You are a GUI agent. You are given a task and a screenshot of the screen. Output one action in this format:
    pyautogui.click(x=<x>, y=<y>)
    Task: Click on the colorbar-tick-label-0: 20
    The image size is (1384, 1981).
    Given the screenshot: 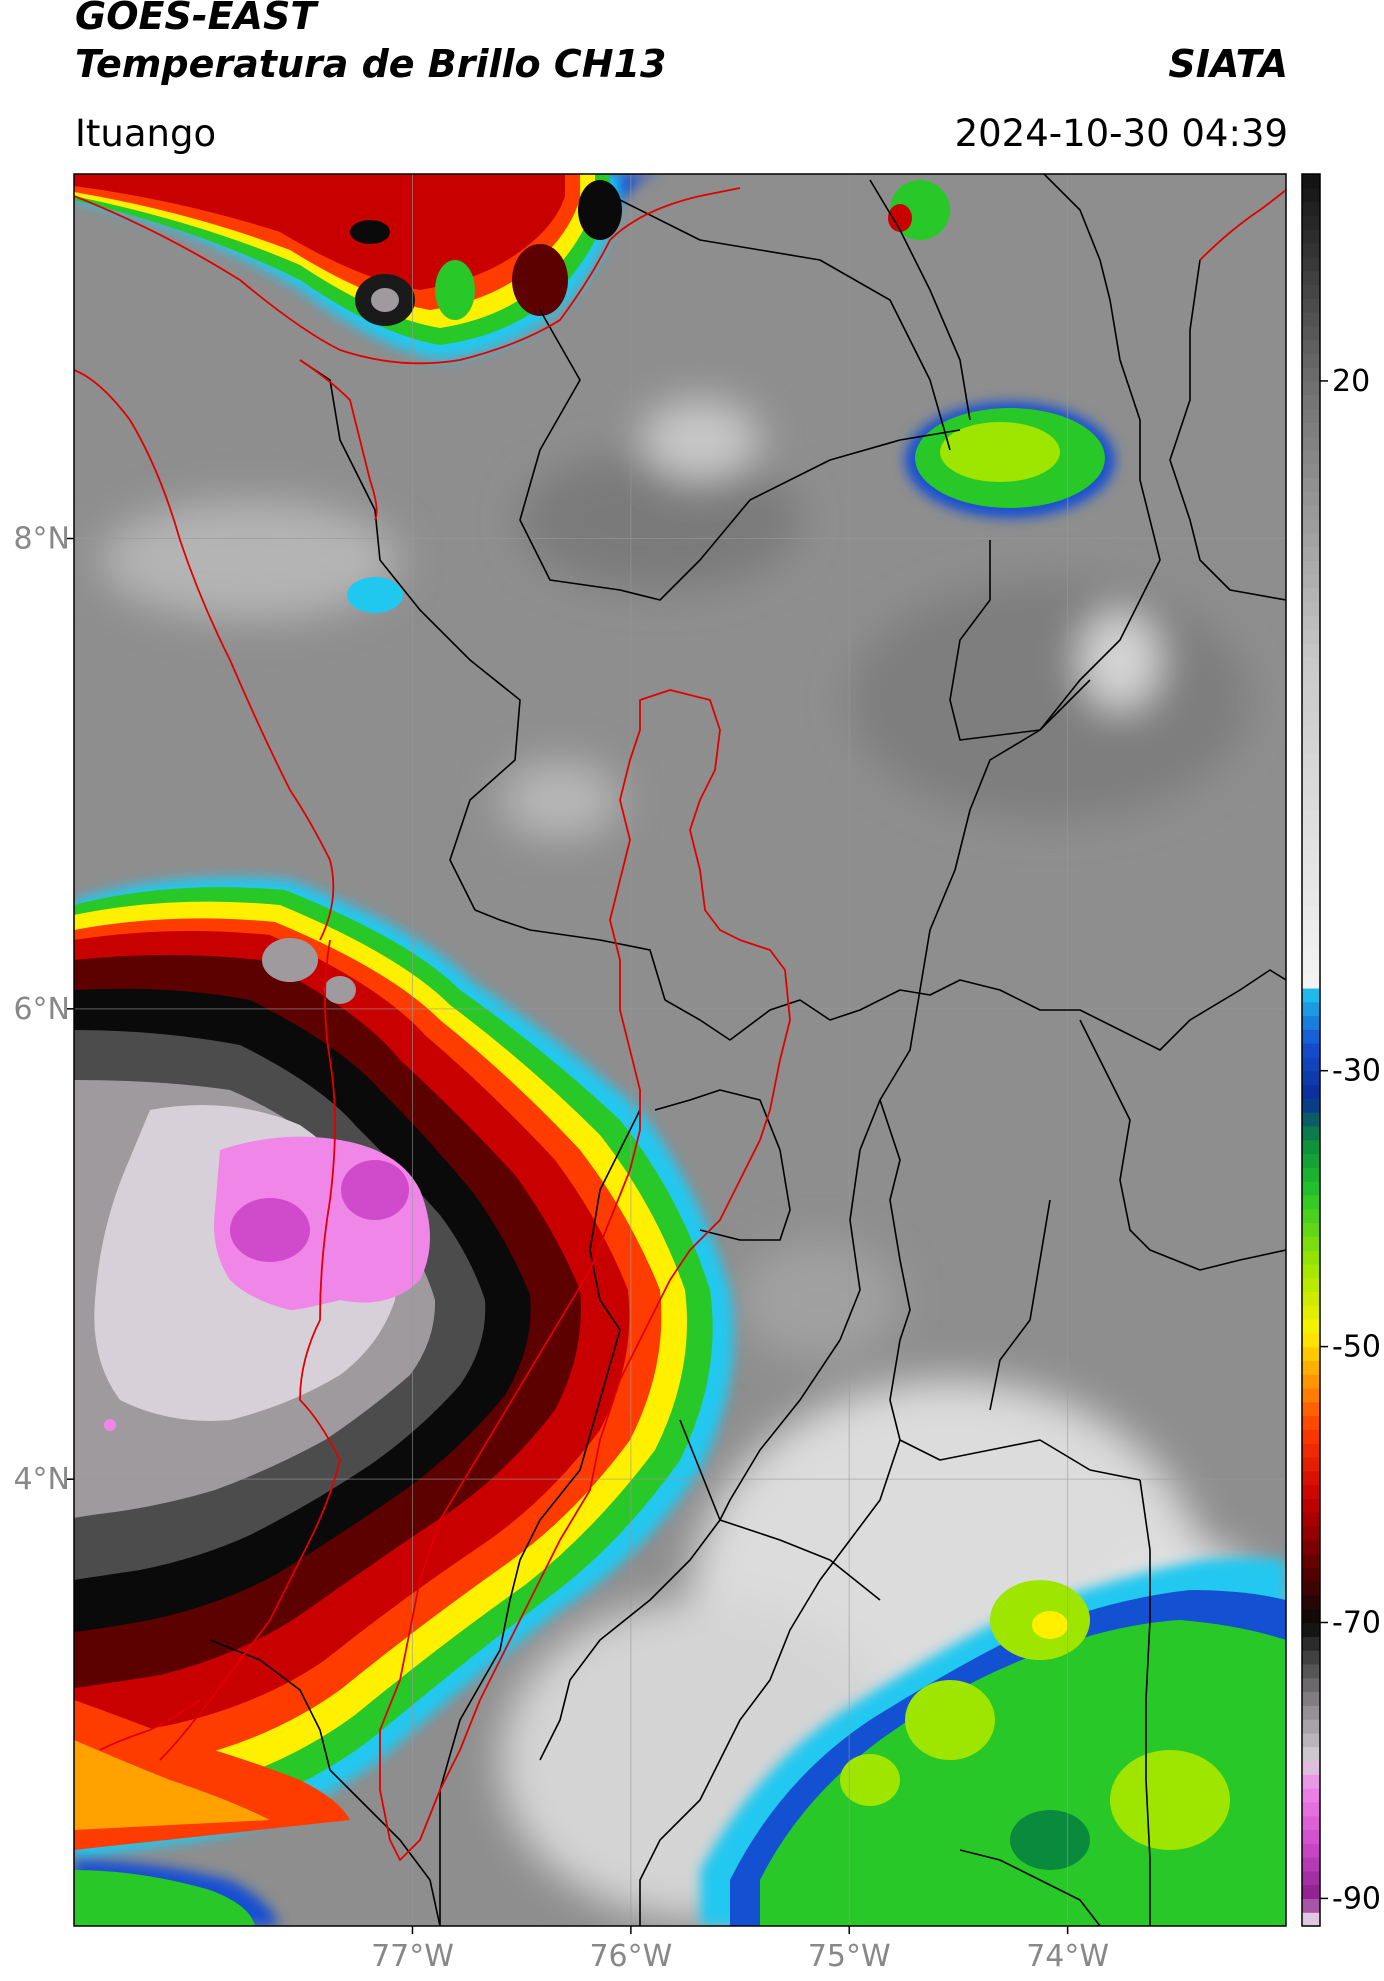 What is the action you would take?
    pyautogui.click(x=1351, y=381)
    